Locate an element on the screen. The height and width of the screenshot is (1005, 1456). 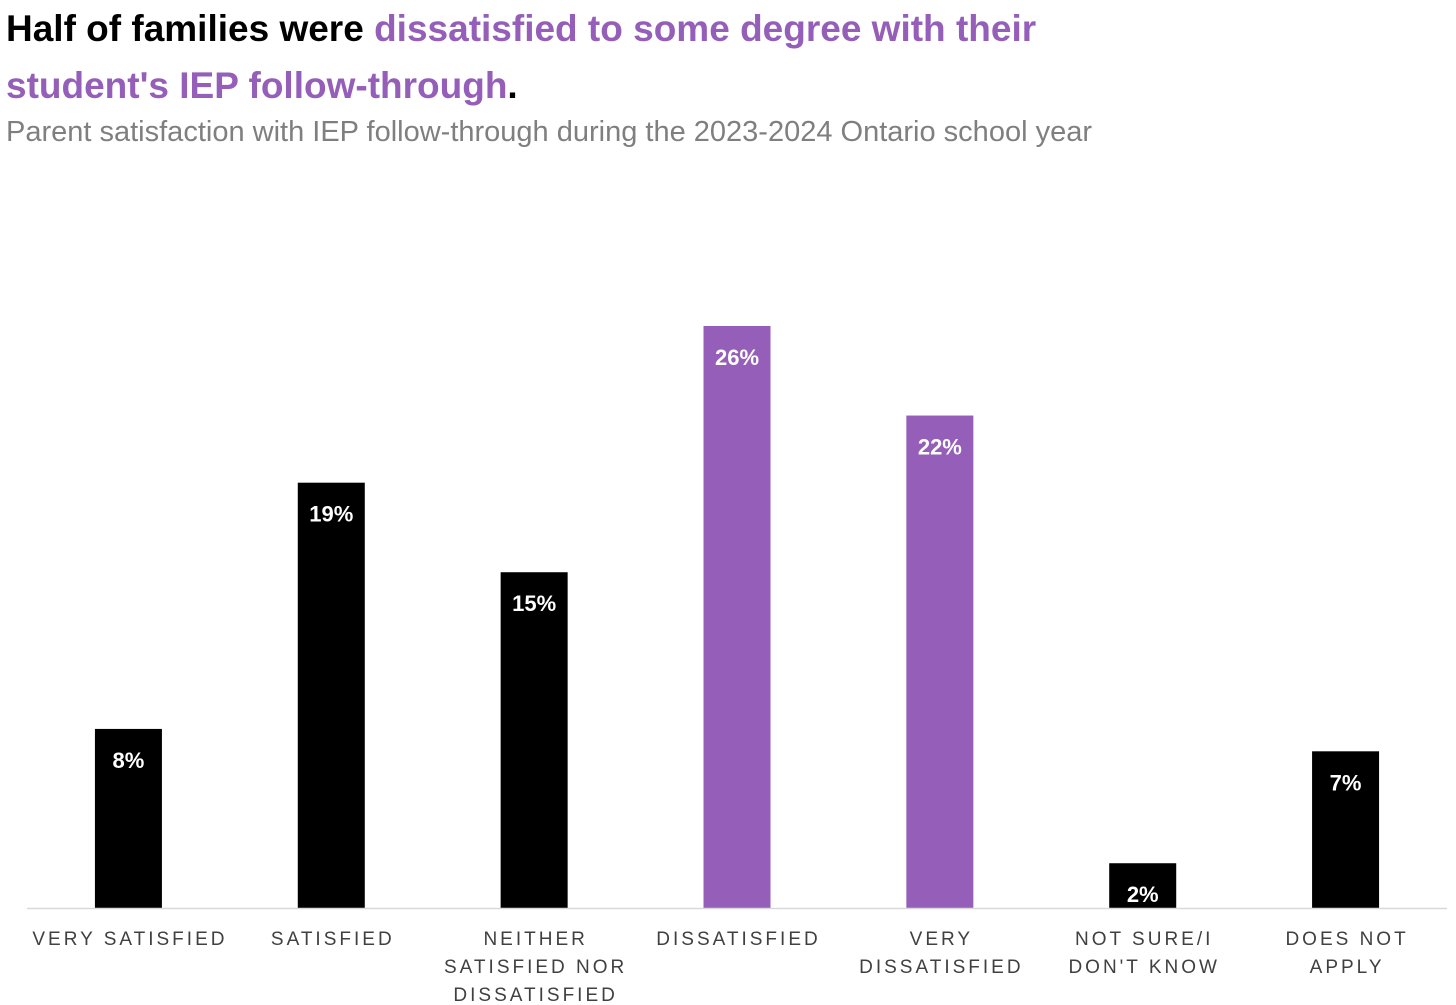
category-label-line: VERY SATISFIED is located at coordinates (129, 939).